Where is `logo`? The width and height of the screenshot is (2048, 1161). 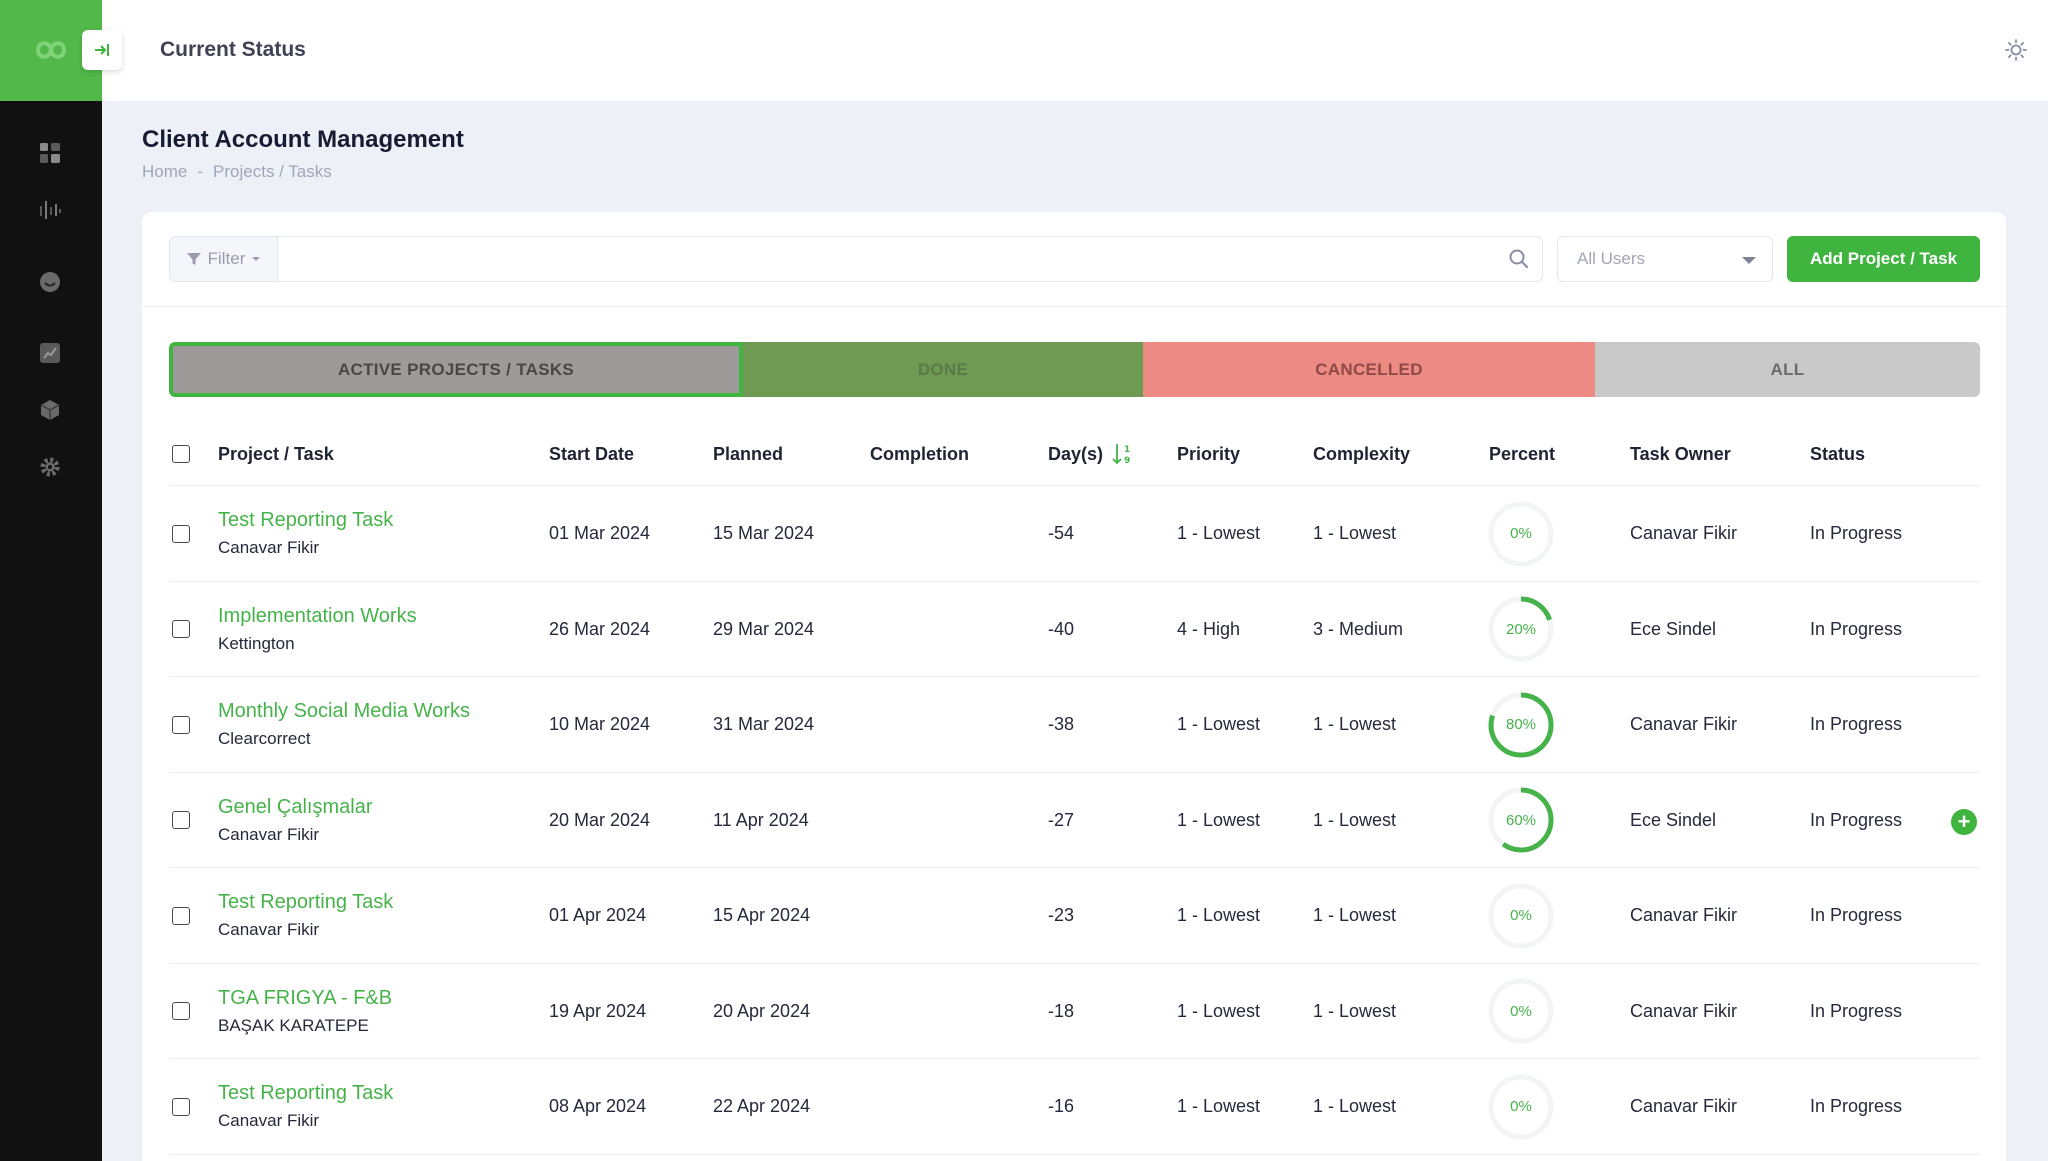 logo is located at coordinates (51, 50).